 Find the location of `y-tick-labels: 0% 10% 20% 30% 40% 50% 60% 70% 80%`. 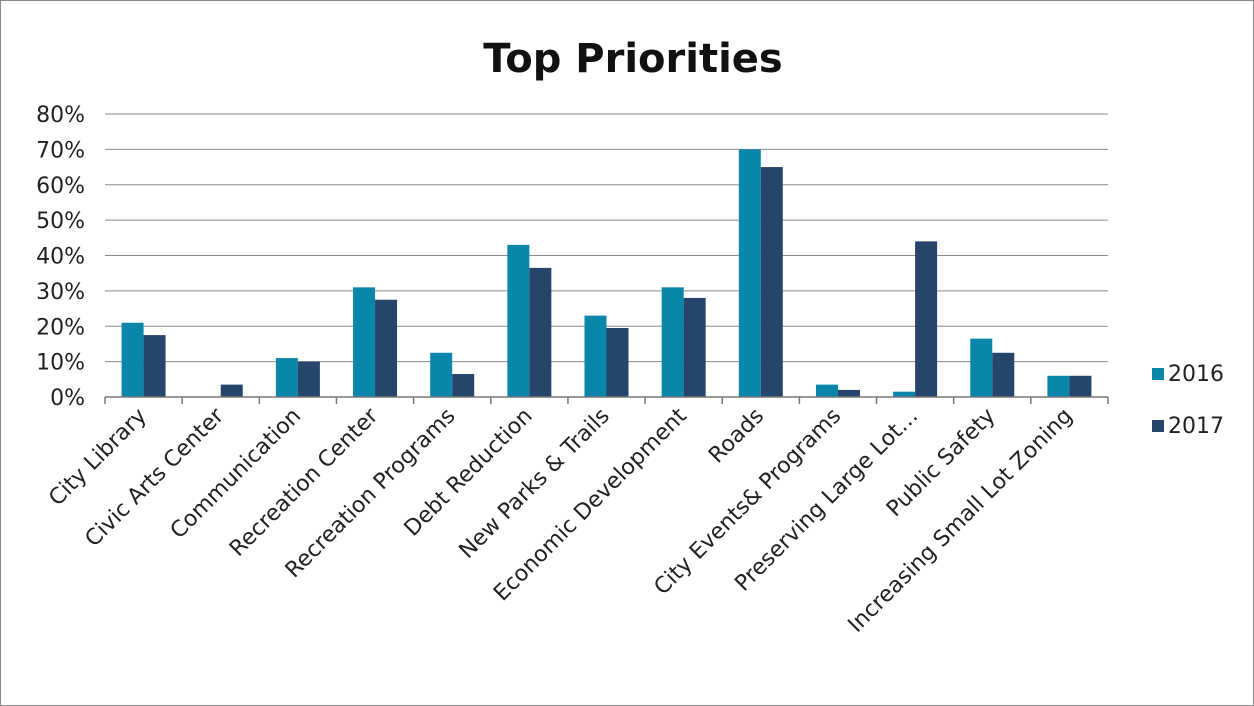

y-tick-labels: 0% 10% 20% 30% 40% 50% 60% 70% 80% is located at coordinates (60, 257).